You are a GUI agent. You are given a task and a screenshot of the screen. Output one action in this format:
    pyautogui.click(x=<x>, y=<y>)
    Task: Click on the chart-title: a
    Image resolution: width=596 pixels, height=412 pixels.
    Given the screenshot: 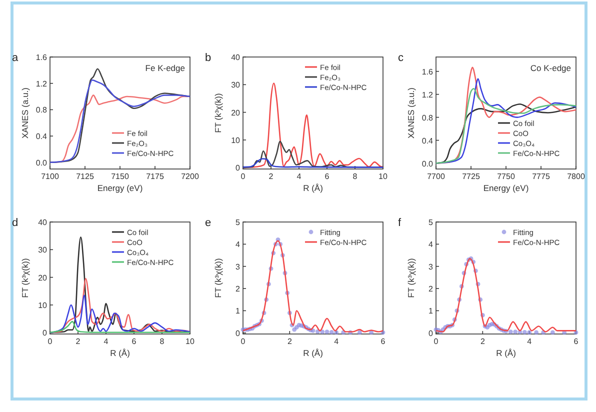 What is the action you would take?
    pyautogui.click(x=15, y=58)
    